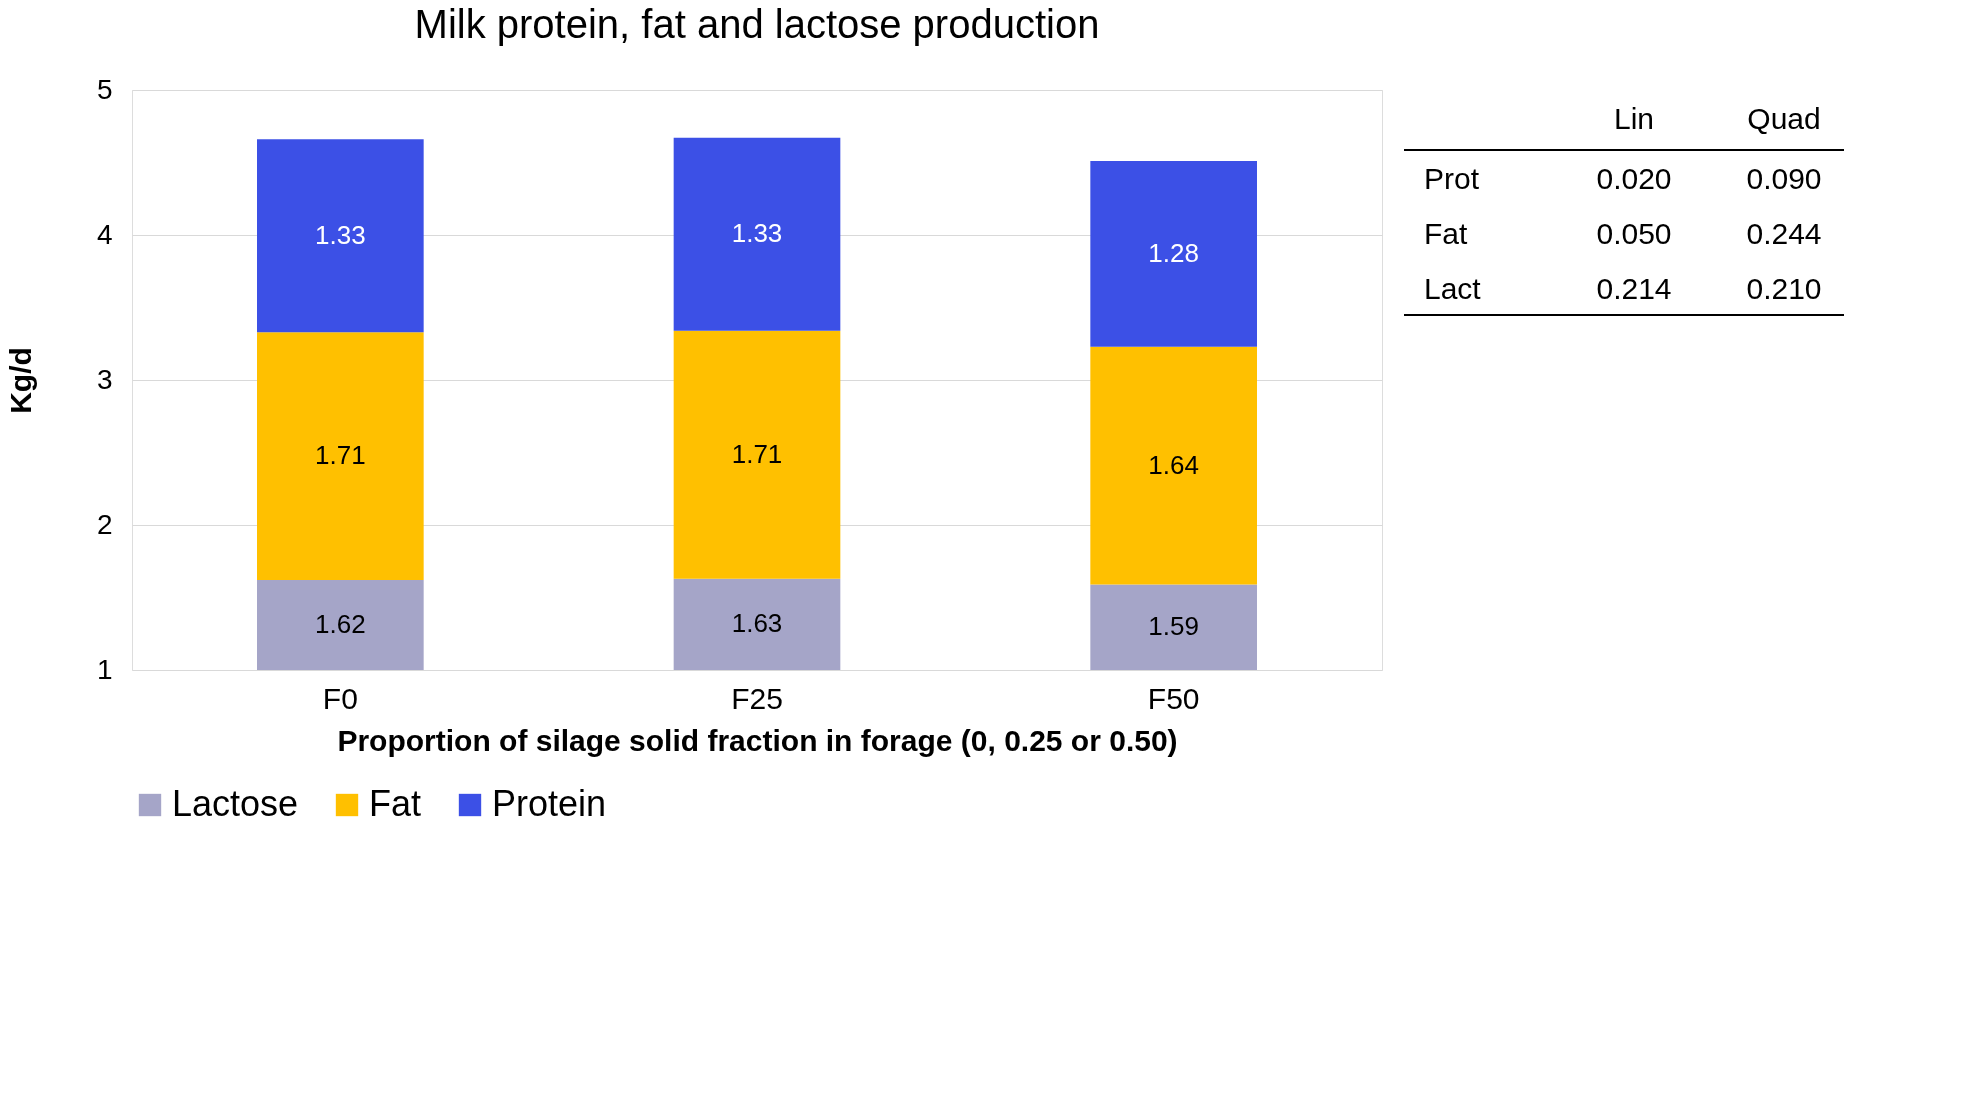  What do you see at coordinates (104, 379) in the screenshot?
I see `y-tick-label: 3` at bounding box center [104, 379].